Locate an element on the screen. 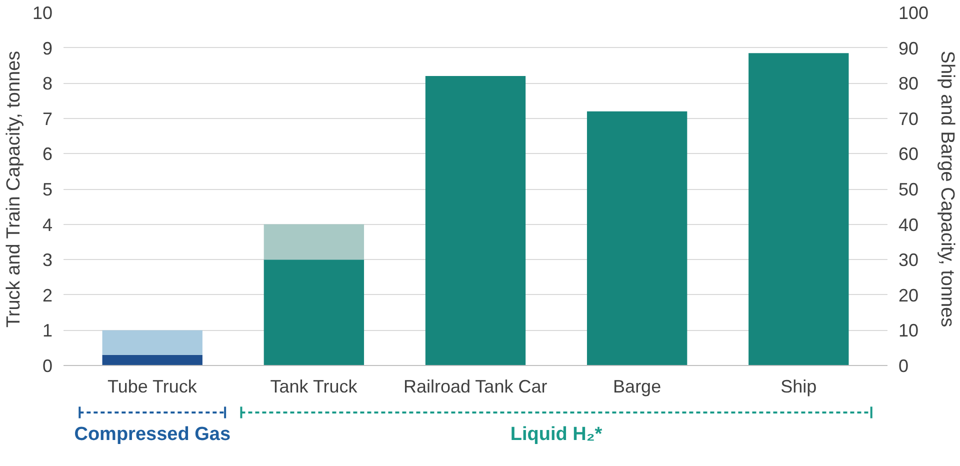 Image resolution: width=960 pixels, height=466 pixels. y-tick-label: 5 is located at coordinates (47, 190).